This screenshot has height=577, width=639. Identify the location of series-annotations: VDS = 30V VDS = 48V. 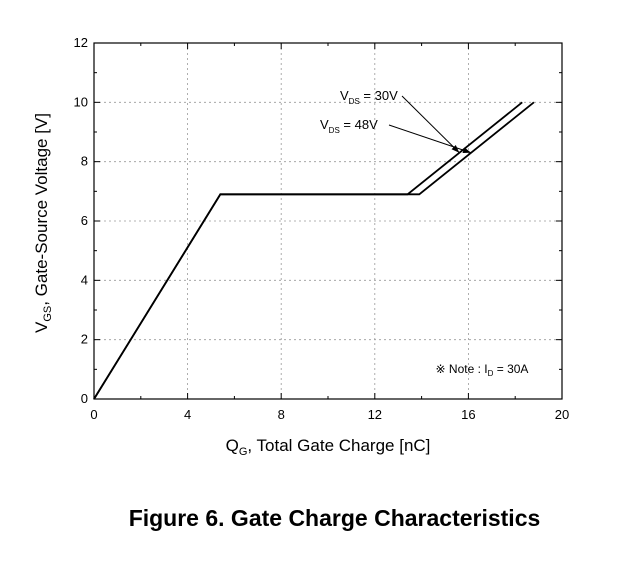
(396, 121).